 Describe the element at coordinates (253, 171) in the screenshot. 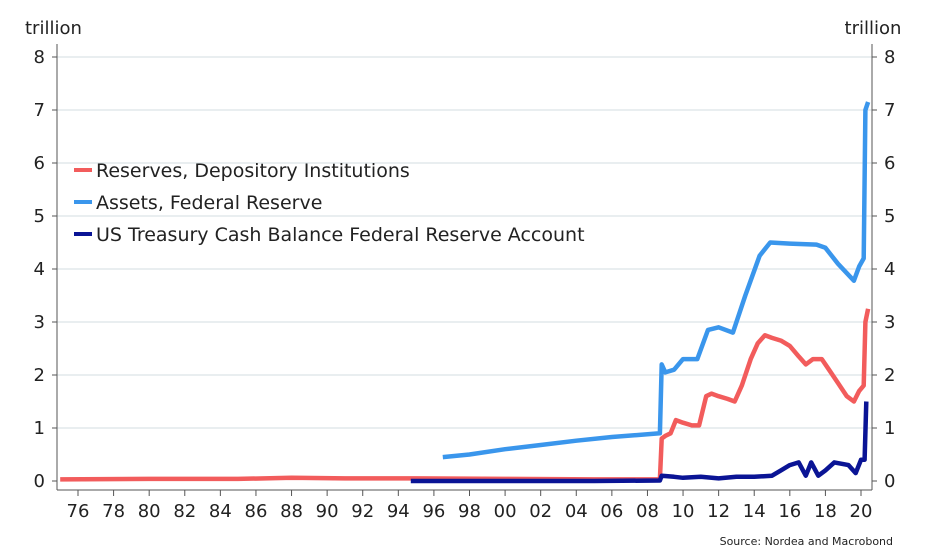

I see `legend-label: Reserves, Depository Institutions` at that location.